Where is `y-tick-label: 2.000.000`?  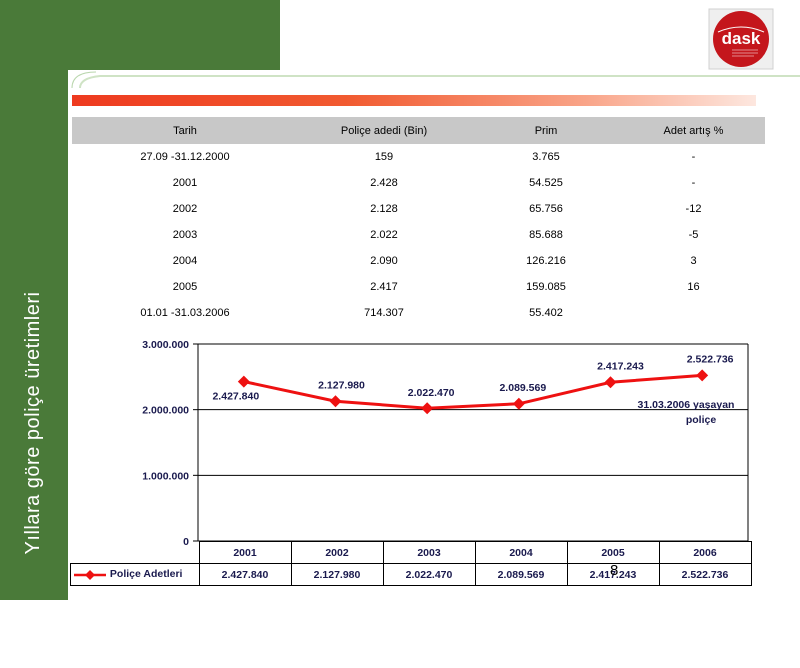 y-tick-label: 2.000.000 is located at coordinates (165, 411).